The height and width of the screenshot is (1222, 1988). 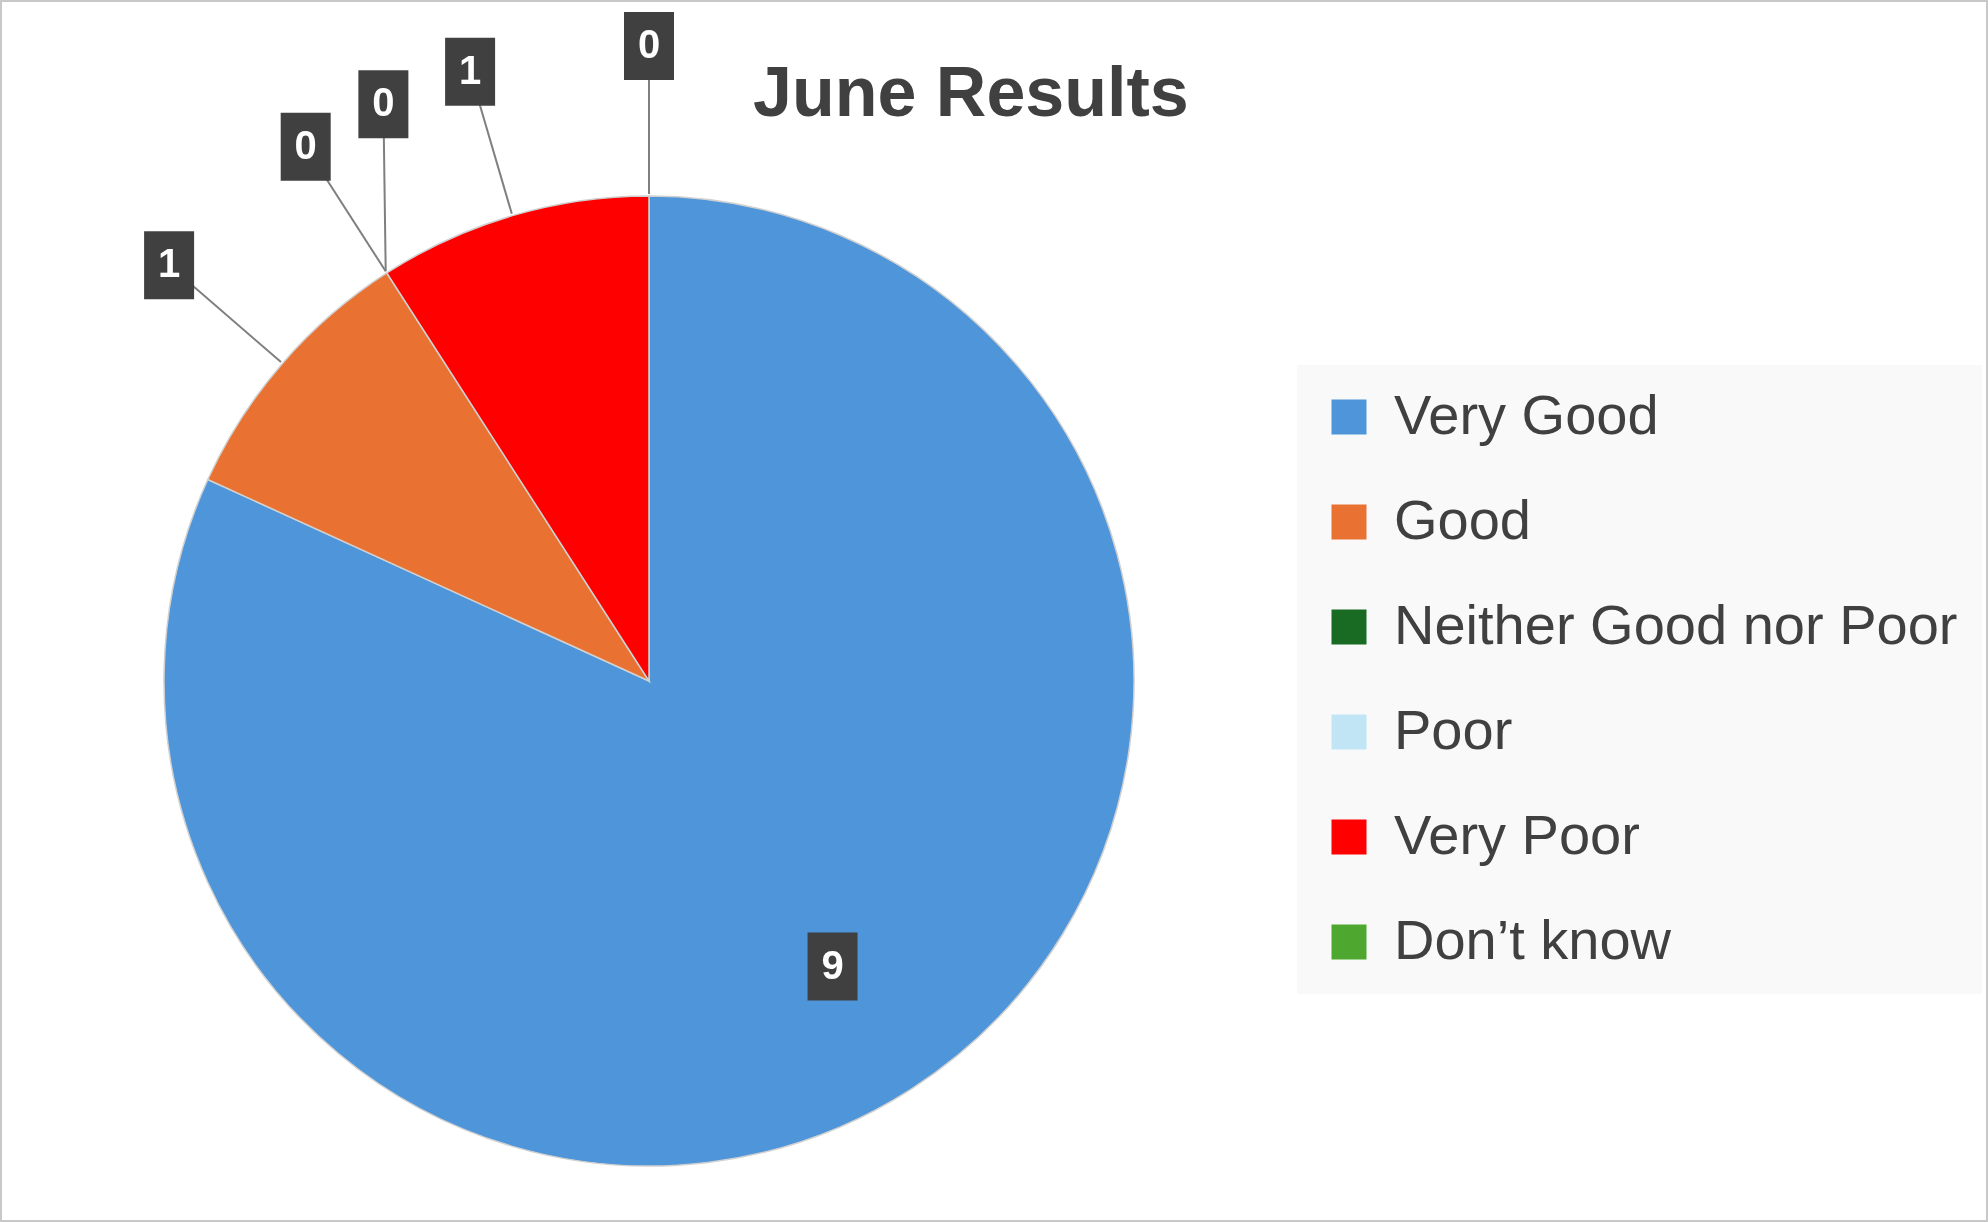 What do you see at coordinates (971, 92) in the screenshot?
I see `chart-title: June Results` at bounding box center [971, 92].